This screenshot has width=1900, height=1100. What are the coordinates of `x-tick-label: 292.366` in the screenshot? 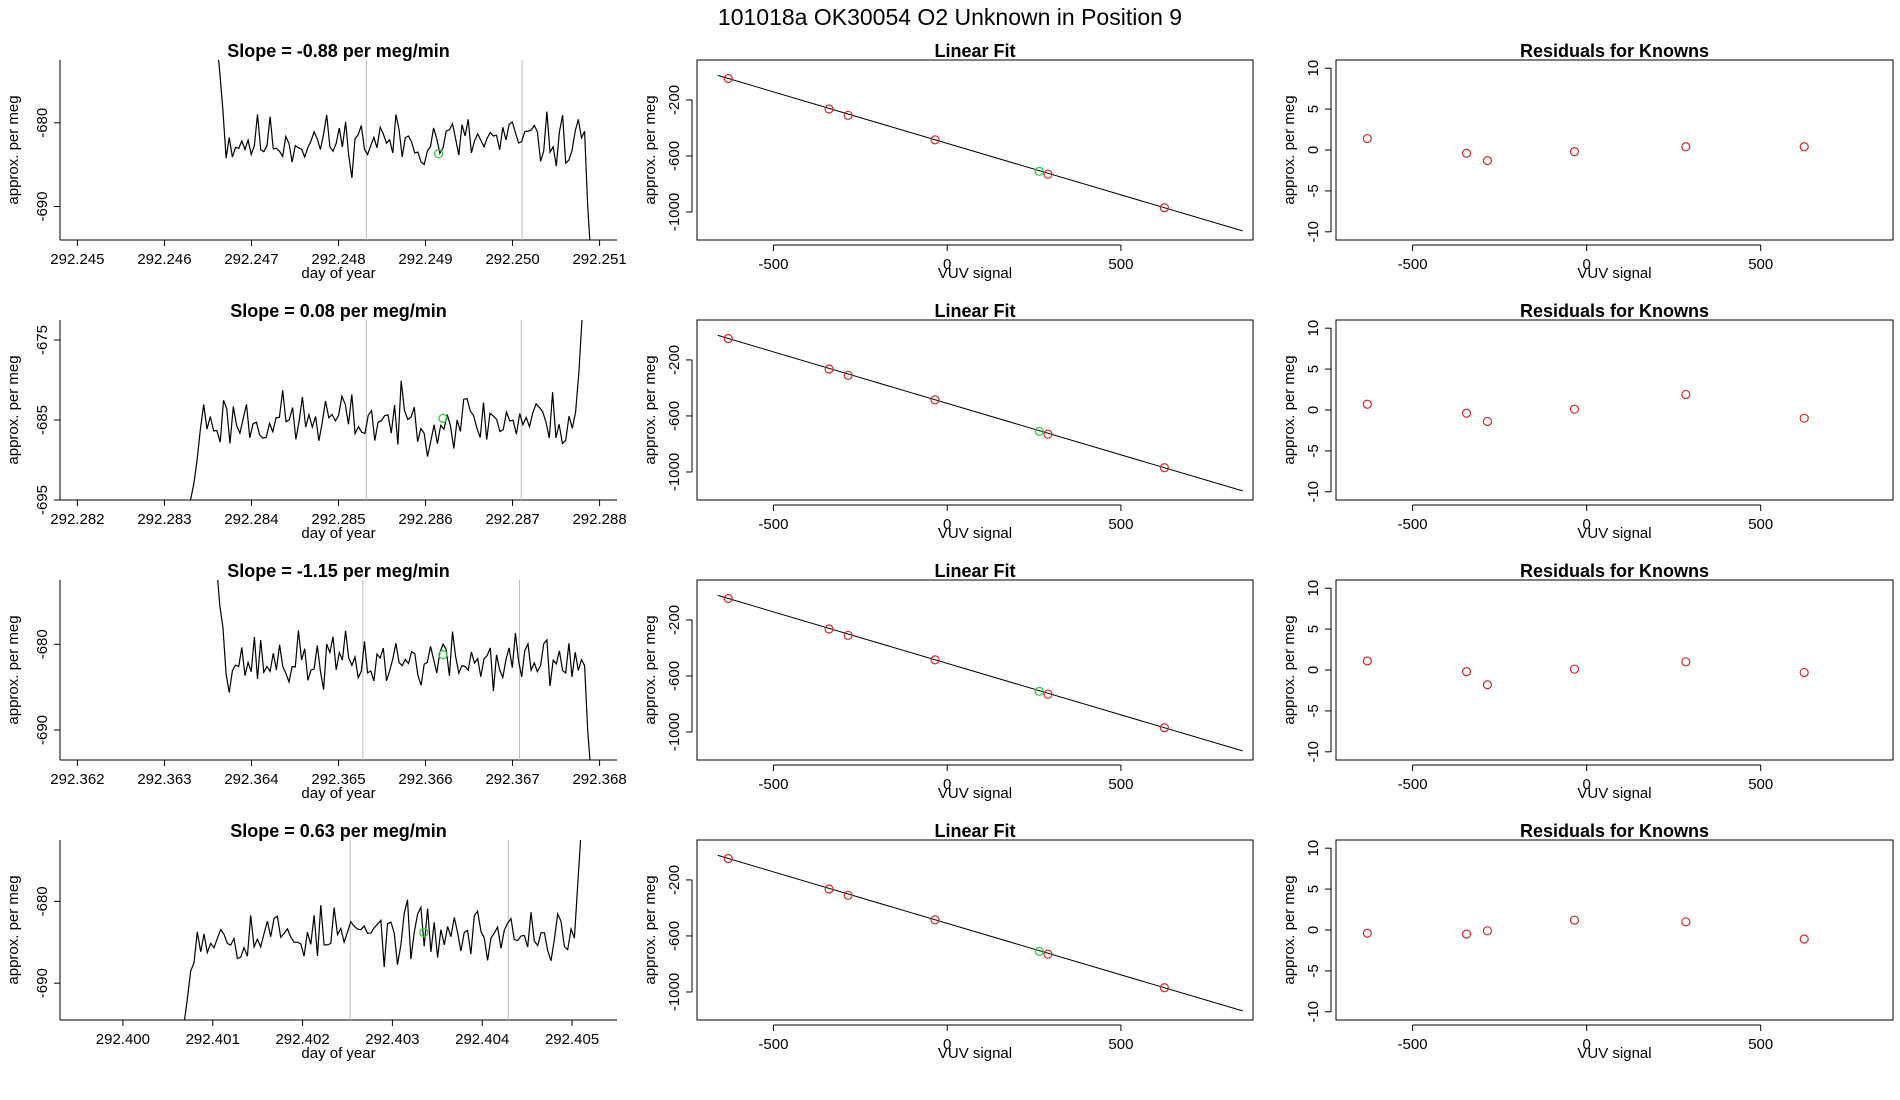 It's located at (425, 779).